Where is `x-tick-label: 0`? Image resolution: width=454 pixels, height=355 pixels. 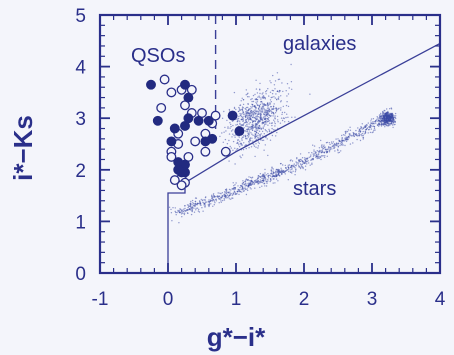
x-tick-label: 0 is located at coordinates (168, 299).